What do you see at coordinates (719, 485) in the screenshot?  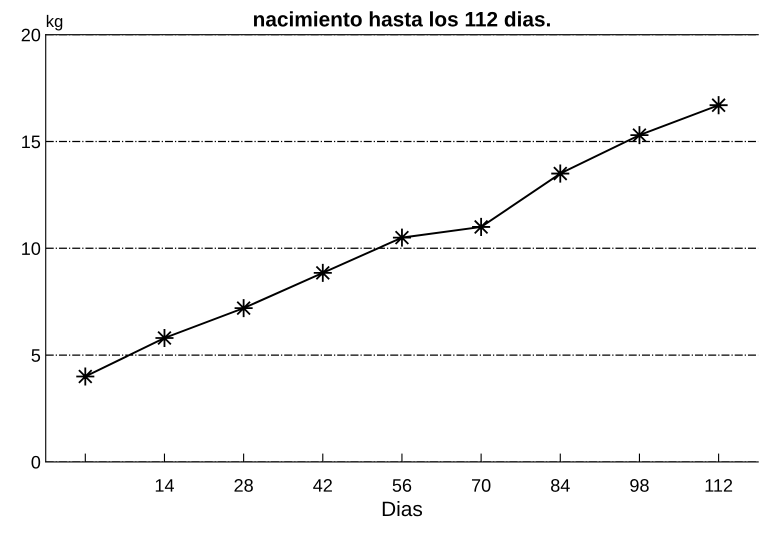 I see `x-tick-label: 112` at bounding box center [719, 485].